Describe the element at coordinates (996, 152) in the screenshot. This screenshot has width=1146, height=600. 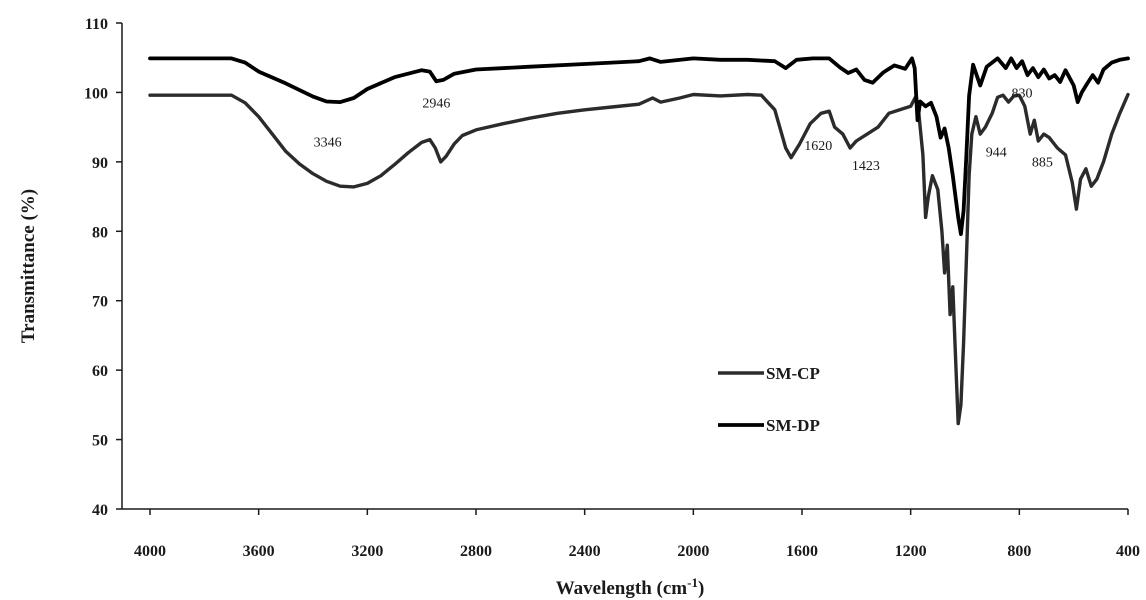
I see `peak-label: 944` at that location.